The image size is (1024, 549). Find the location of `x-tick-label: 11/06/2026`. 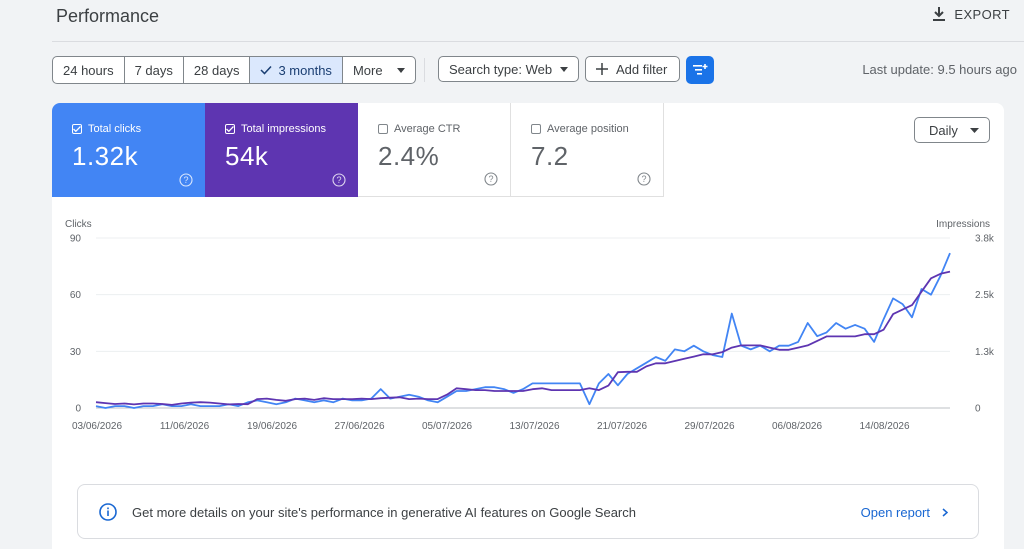

x-tick-label: 11/06/2026 is located at coordinates (185, 426).